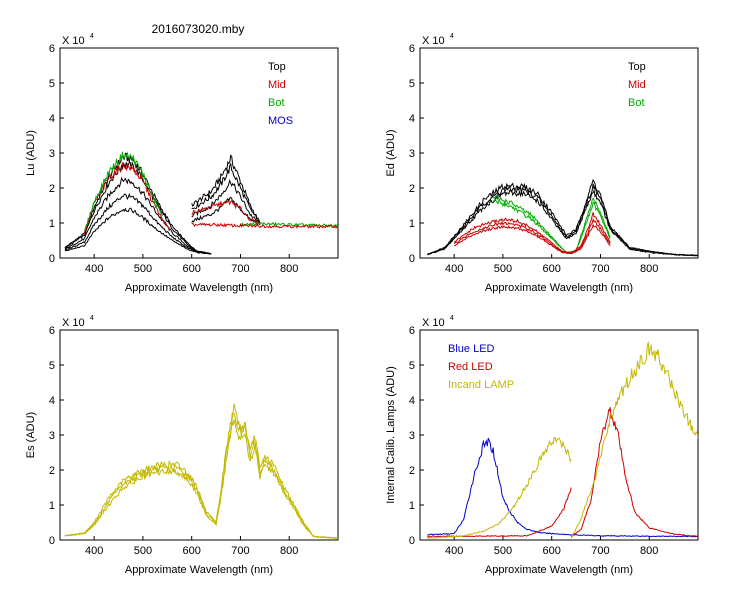  I want to click on y-axis-label: Ed (ADU), so click(391, 152).